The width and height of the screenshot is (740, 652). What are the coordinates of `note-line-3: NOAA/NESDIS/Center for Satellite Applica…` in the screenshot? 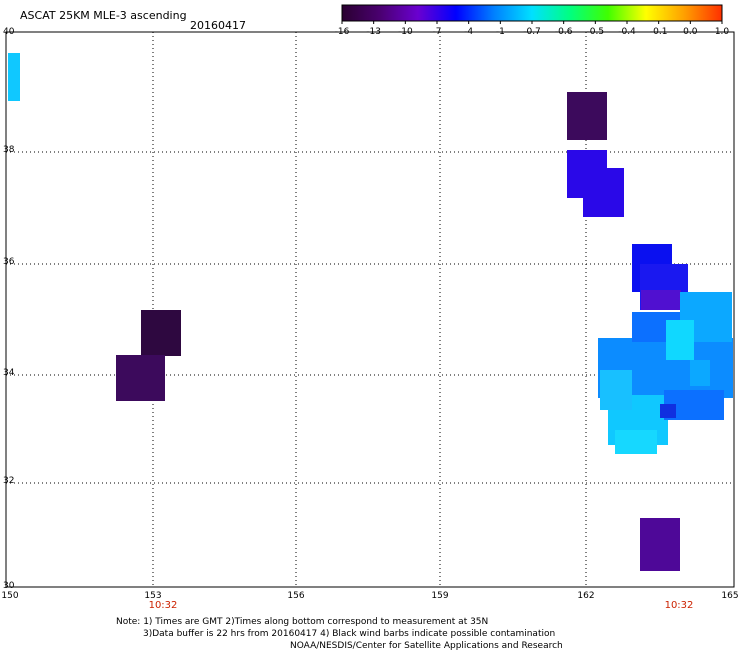 It's located at (426, 646).